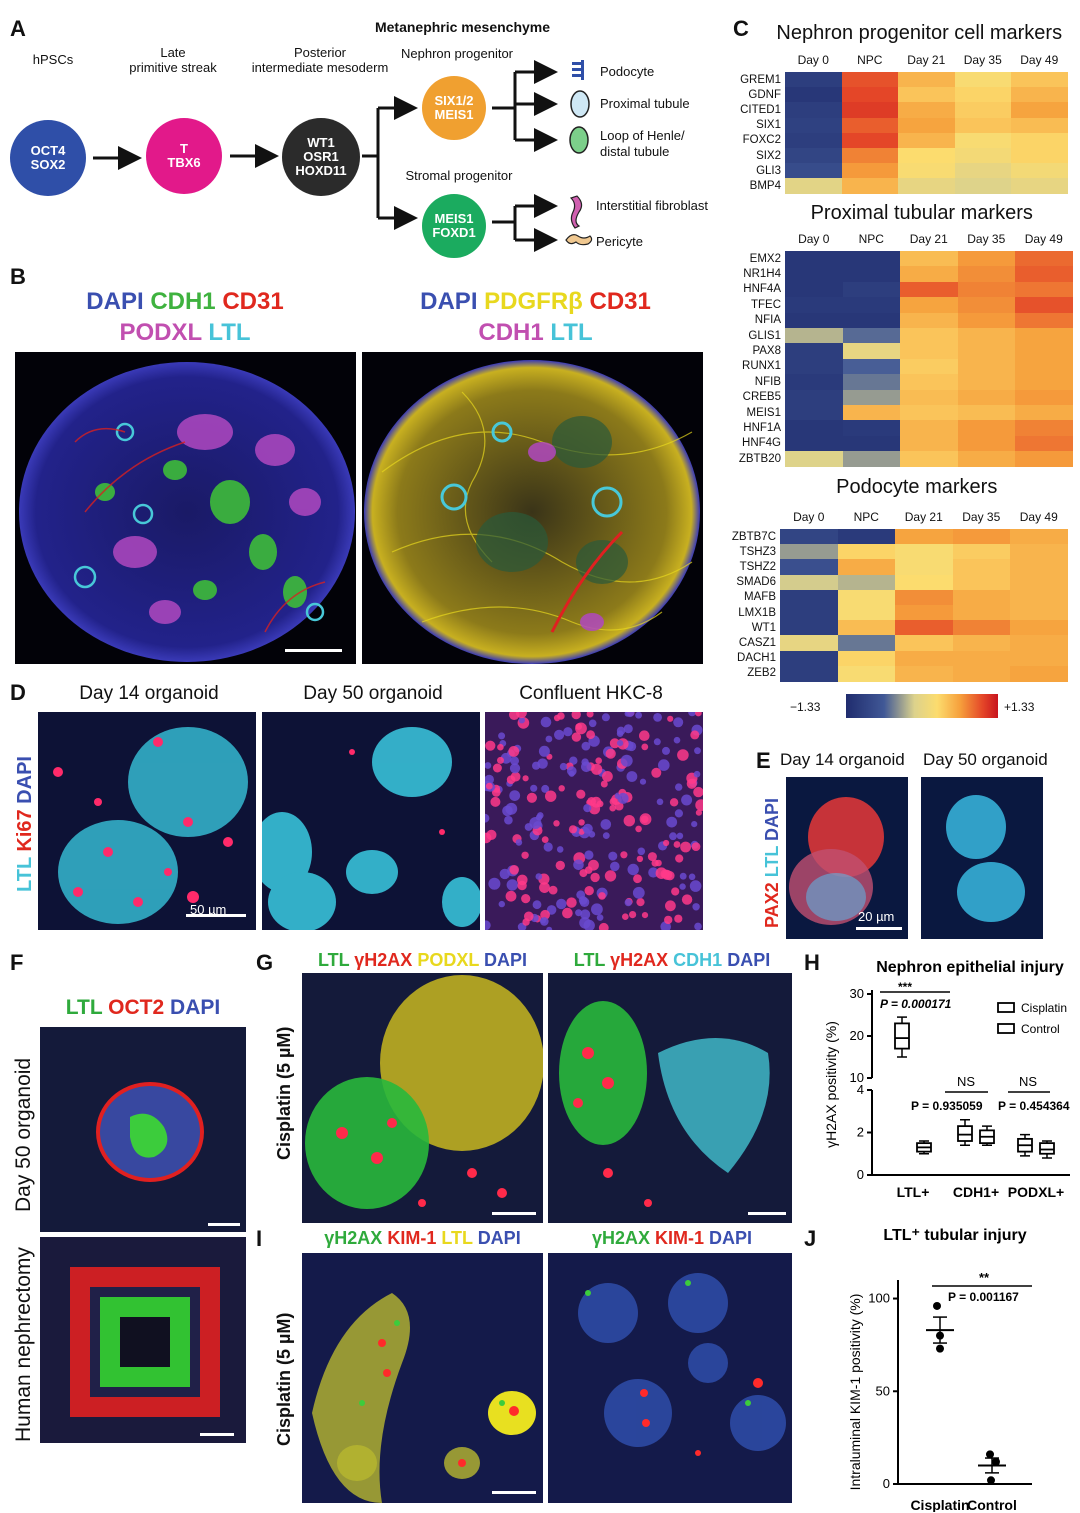  Describe the element at coordinates (921, 213) in the screenshot. I see `heatmap-title: Proximal tubular markers` at that location.